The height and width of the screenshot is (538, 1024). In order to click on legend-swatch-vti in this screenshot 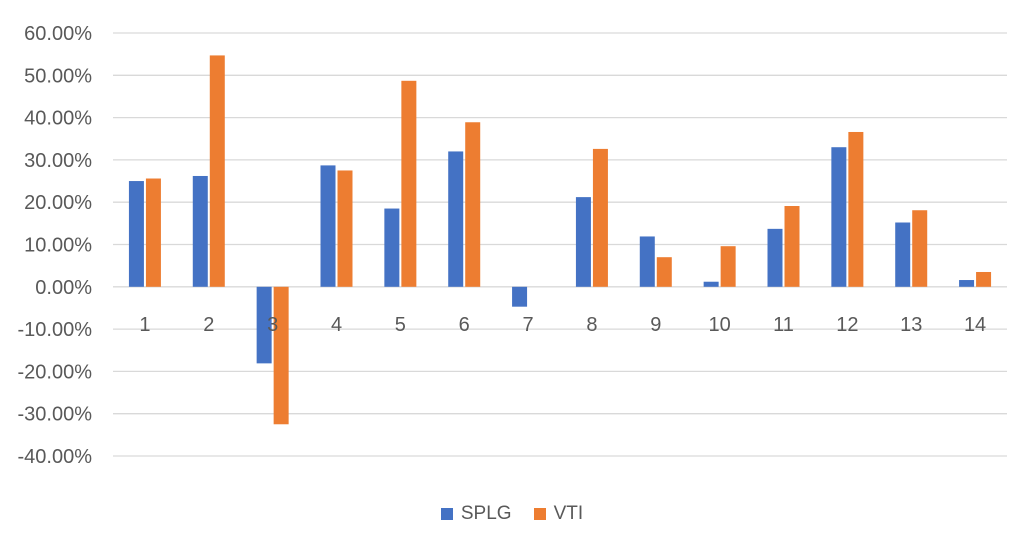, I will do `click(539, 514)`.